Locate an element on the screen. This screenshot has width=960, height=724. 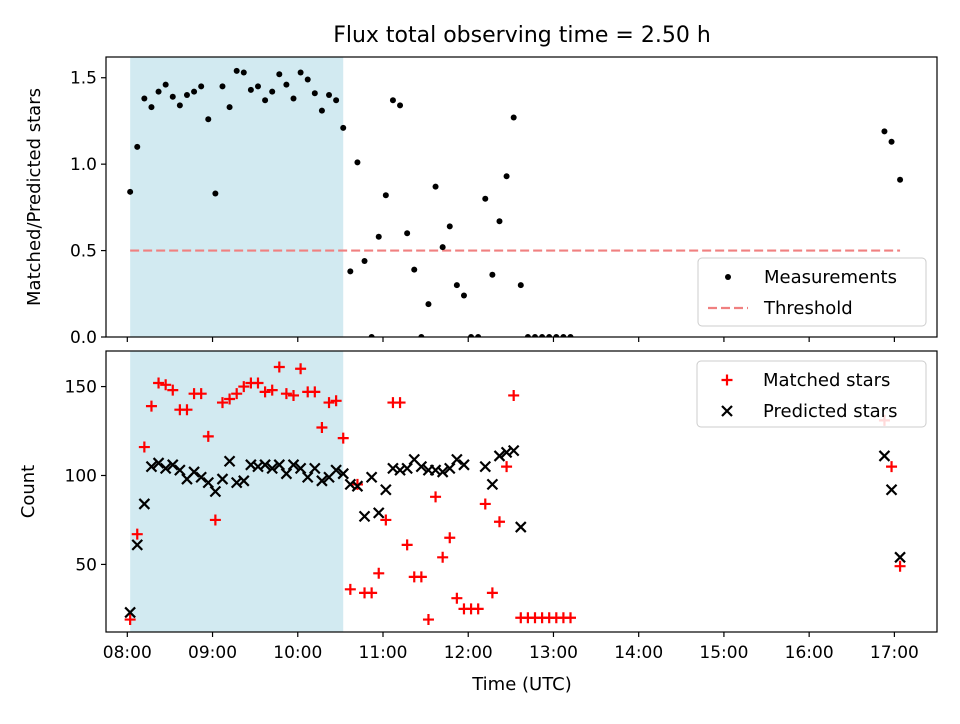
legend-box is located at coordinates (812, 292).